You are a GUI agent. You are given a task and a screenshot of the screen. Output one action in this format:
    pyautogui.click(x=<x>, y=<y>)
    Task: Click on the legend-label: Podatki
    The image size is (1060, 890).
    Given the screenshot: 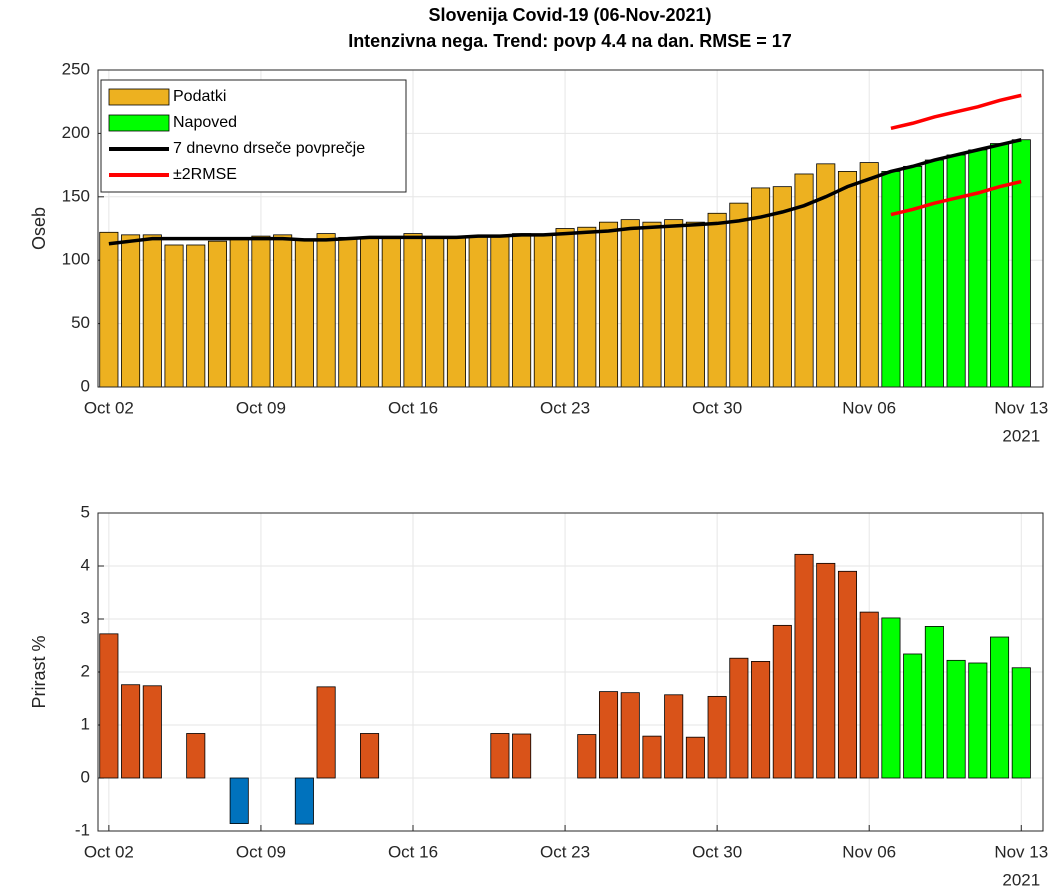 What is the action you would take?
    pyautogui.click(x=199, y=96)
    